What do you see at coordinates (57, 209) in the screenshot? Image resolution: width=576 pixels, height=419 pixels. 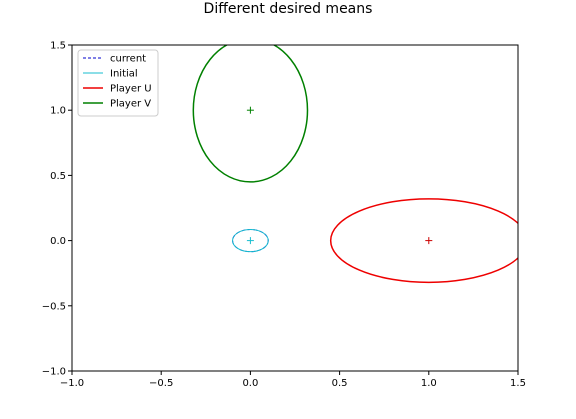 I see `y-axis: −1.0 −0.5 0.0 0.5 1.0 1.5` at bounding box center [57, 209].